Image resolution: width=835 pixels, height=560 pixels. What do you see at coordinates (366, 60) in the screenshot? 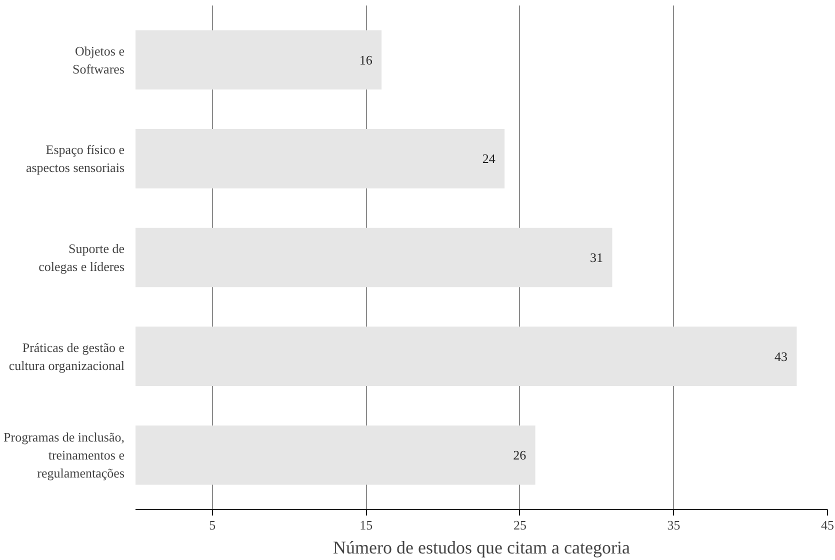
I see `data-label: 16` at bounding box center [366, 60].